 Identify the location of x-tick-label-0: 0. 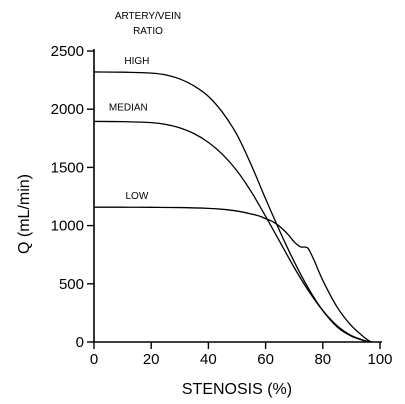
(94, 359).